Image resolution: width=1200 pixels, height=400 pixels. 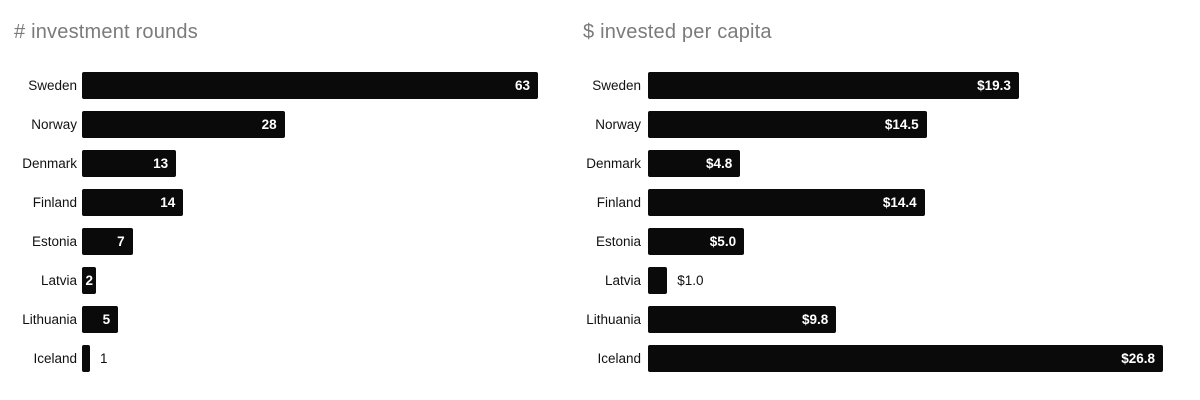 I want to click on bar: 7, so click(x=107, y=241).